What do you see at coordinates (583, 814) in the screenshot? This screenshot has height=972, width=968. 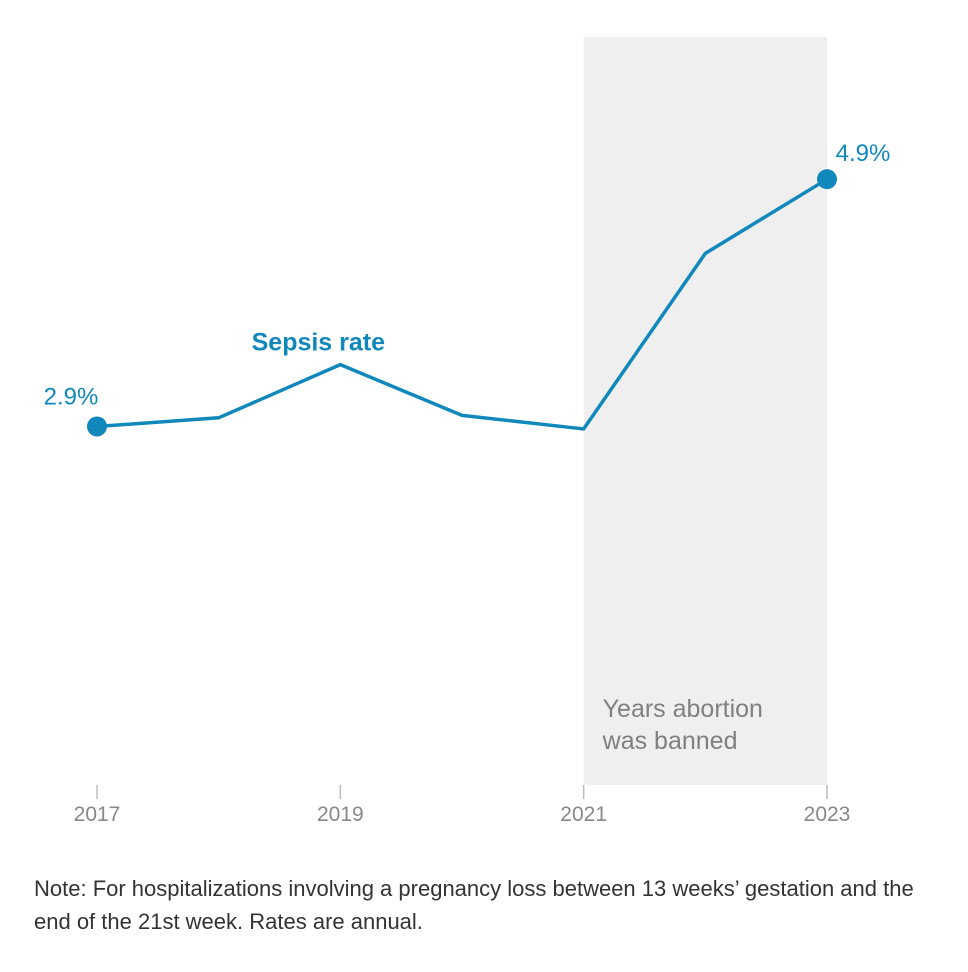 I see `x-tick-label: 2021` at bounding box center [583, 814].